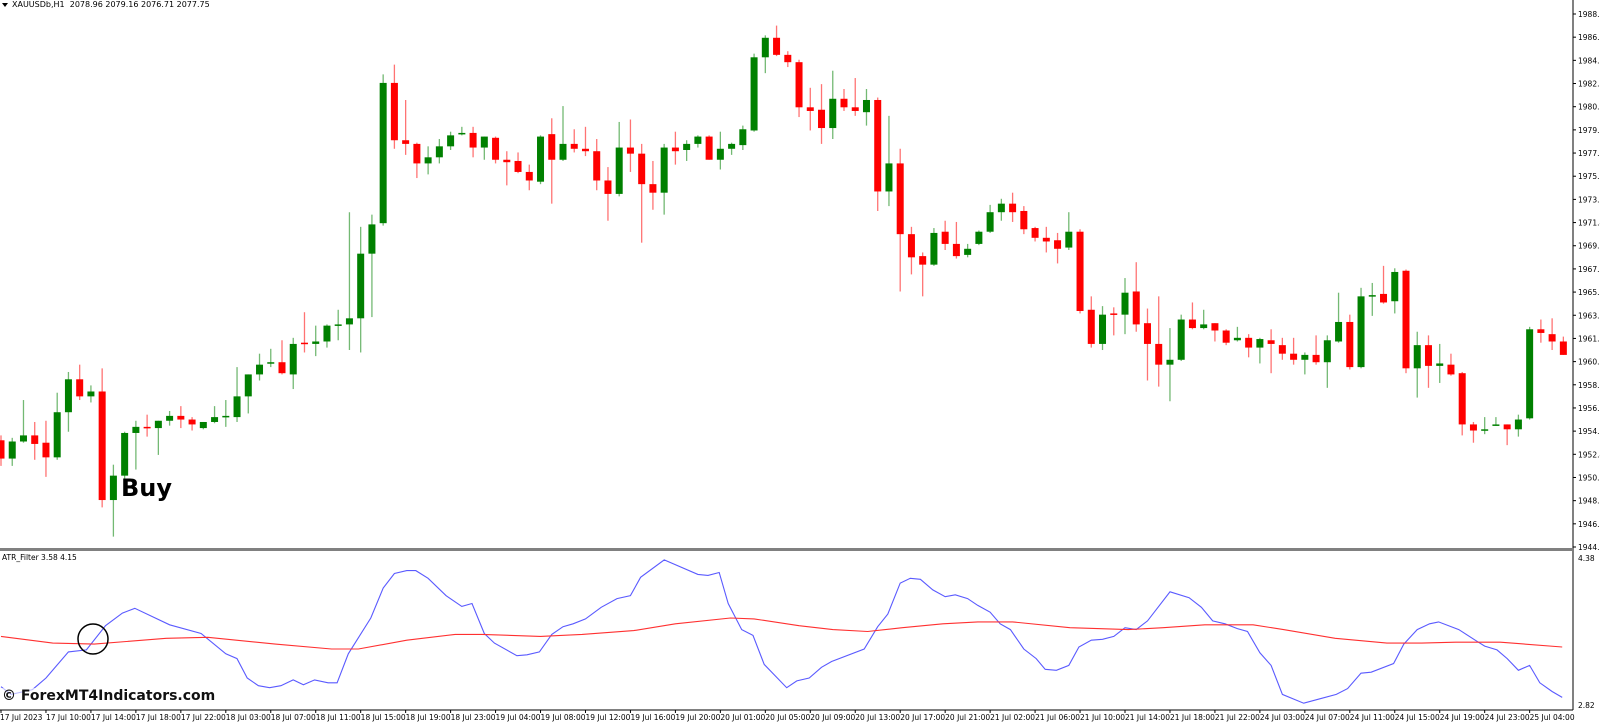  Describe the element at coordinates (563, 717) in the screenshot. I see `time-tick-label: 19 Jul 08:00` at that location.